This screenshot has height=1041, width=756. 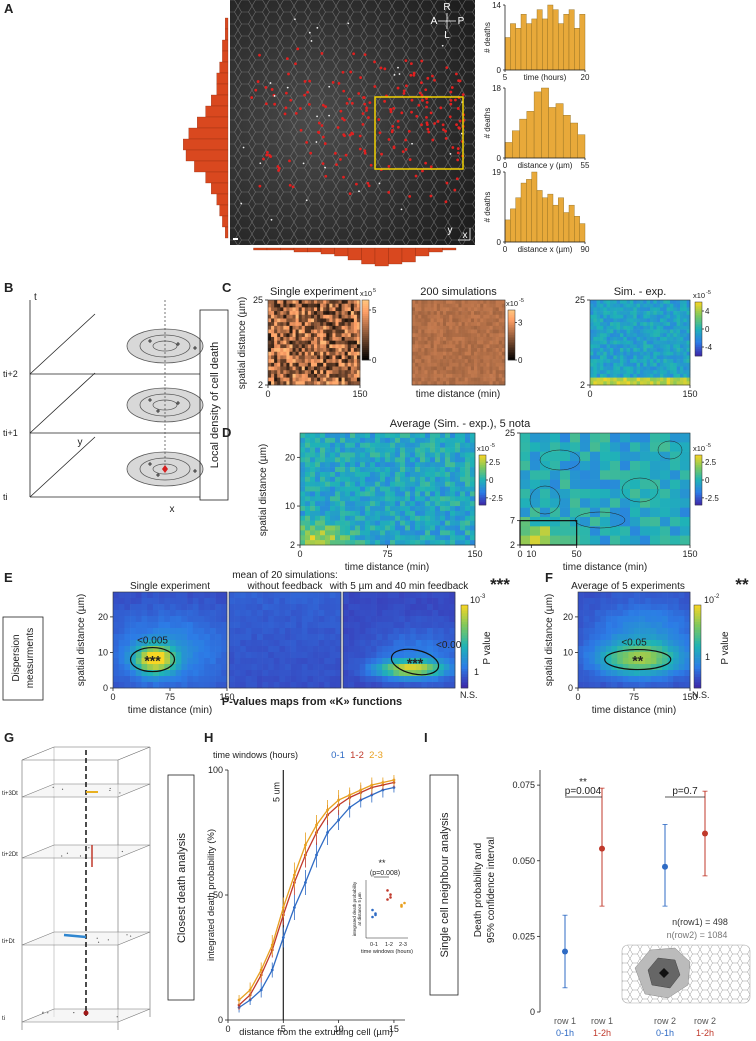 I want to click on y-tick-label: 19, so click(x=496, y=172).